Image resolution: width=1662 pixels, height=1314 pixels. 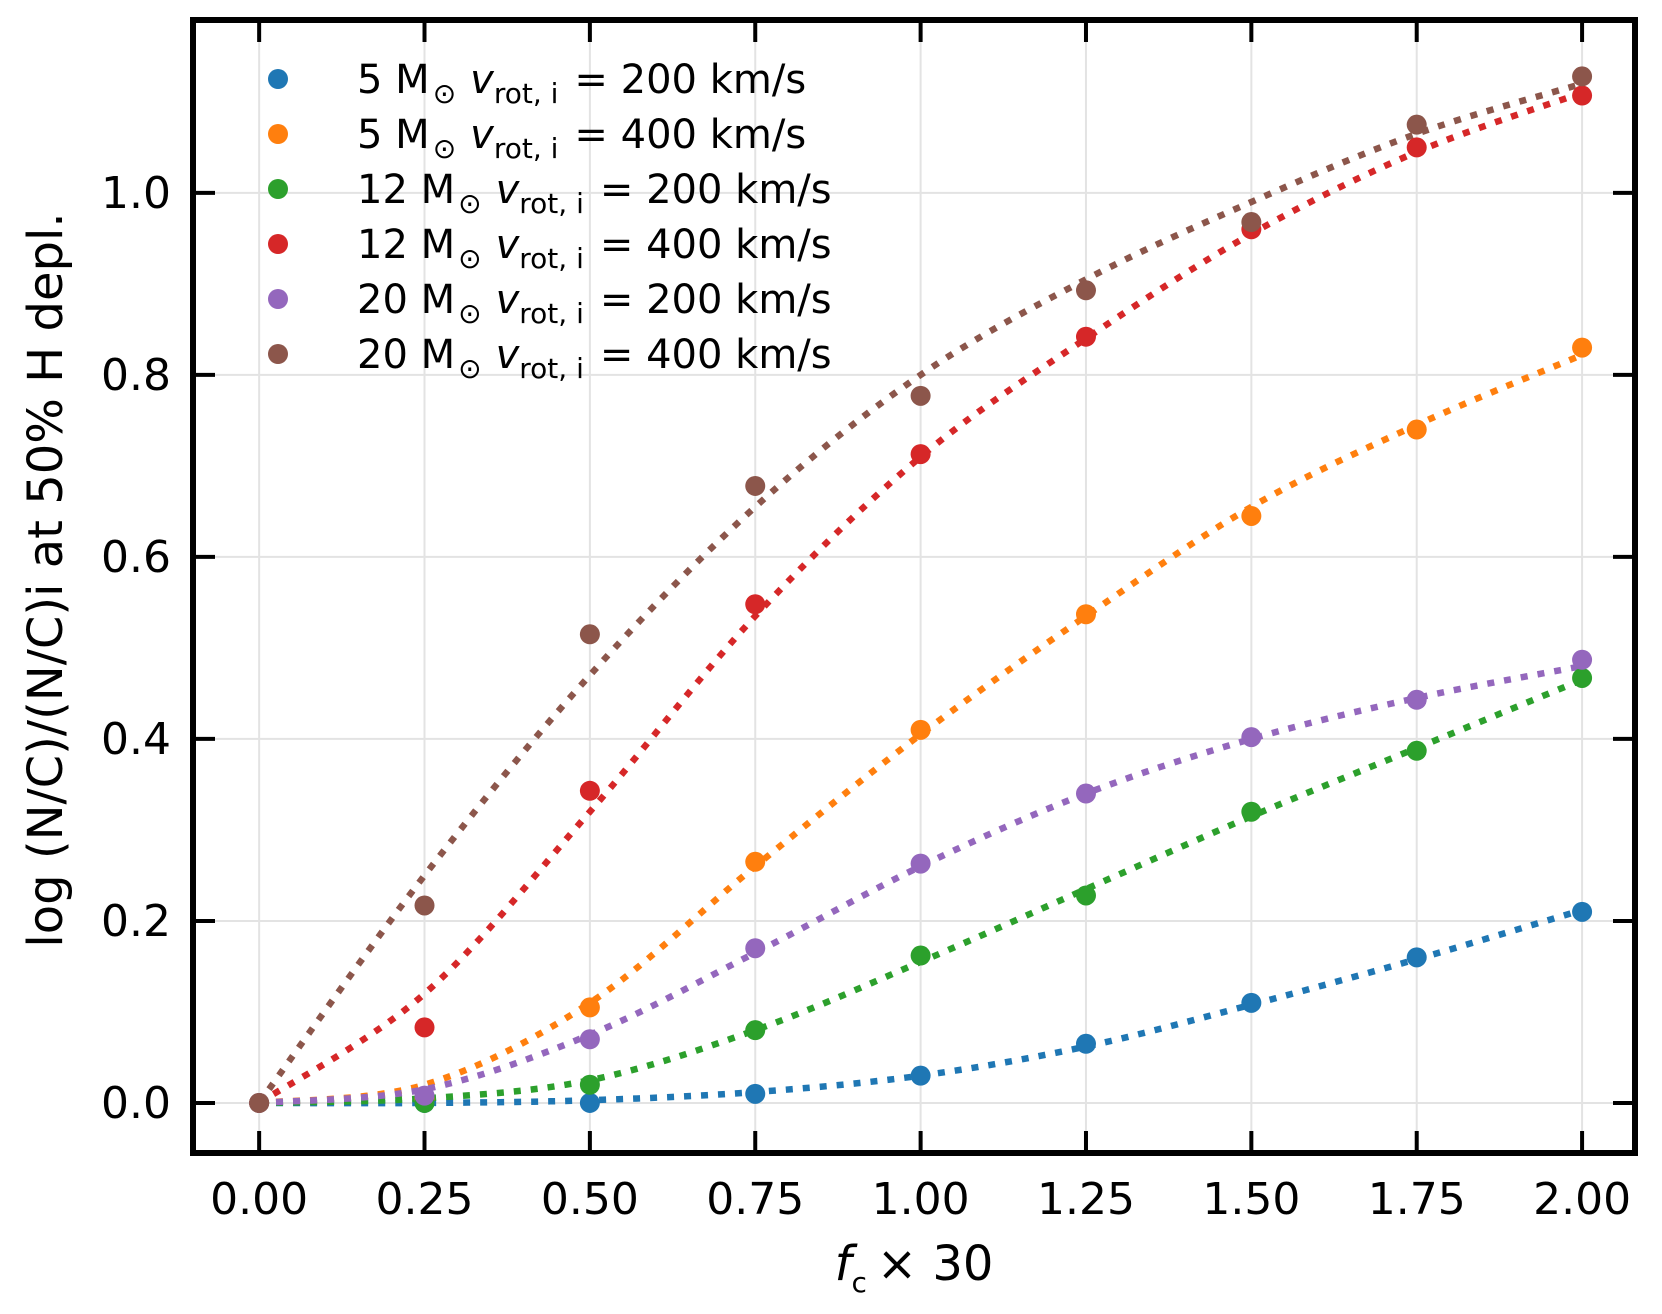 What do you see at coordinates (1582, 1199) in the screenshot?
I see `x-tick-label: 2.00` at bounding box center [1582, 1199].